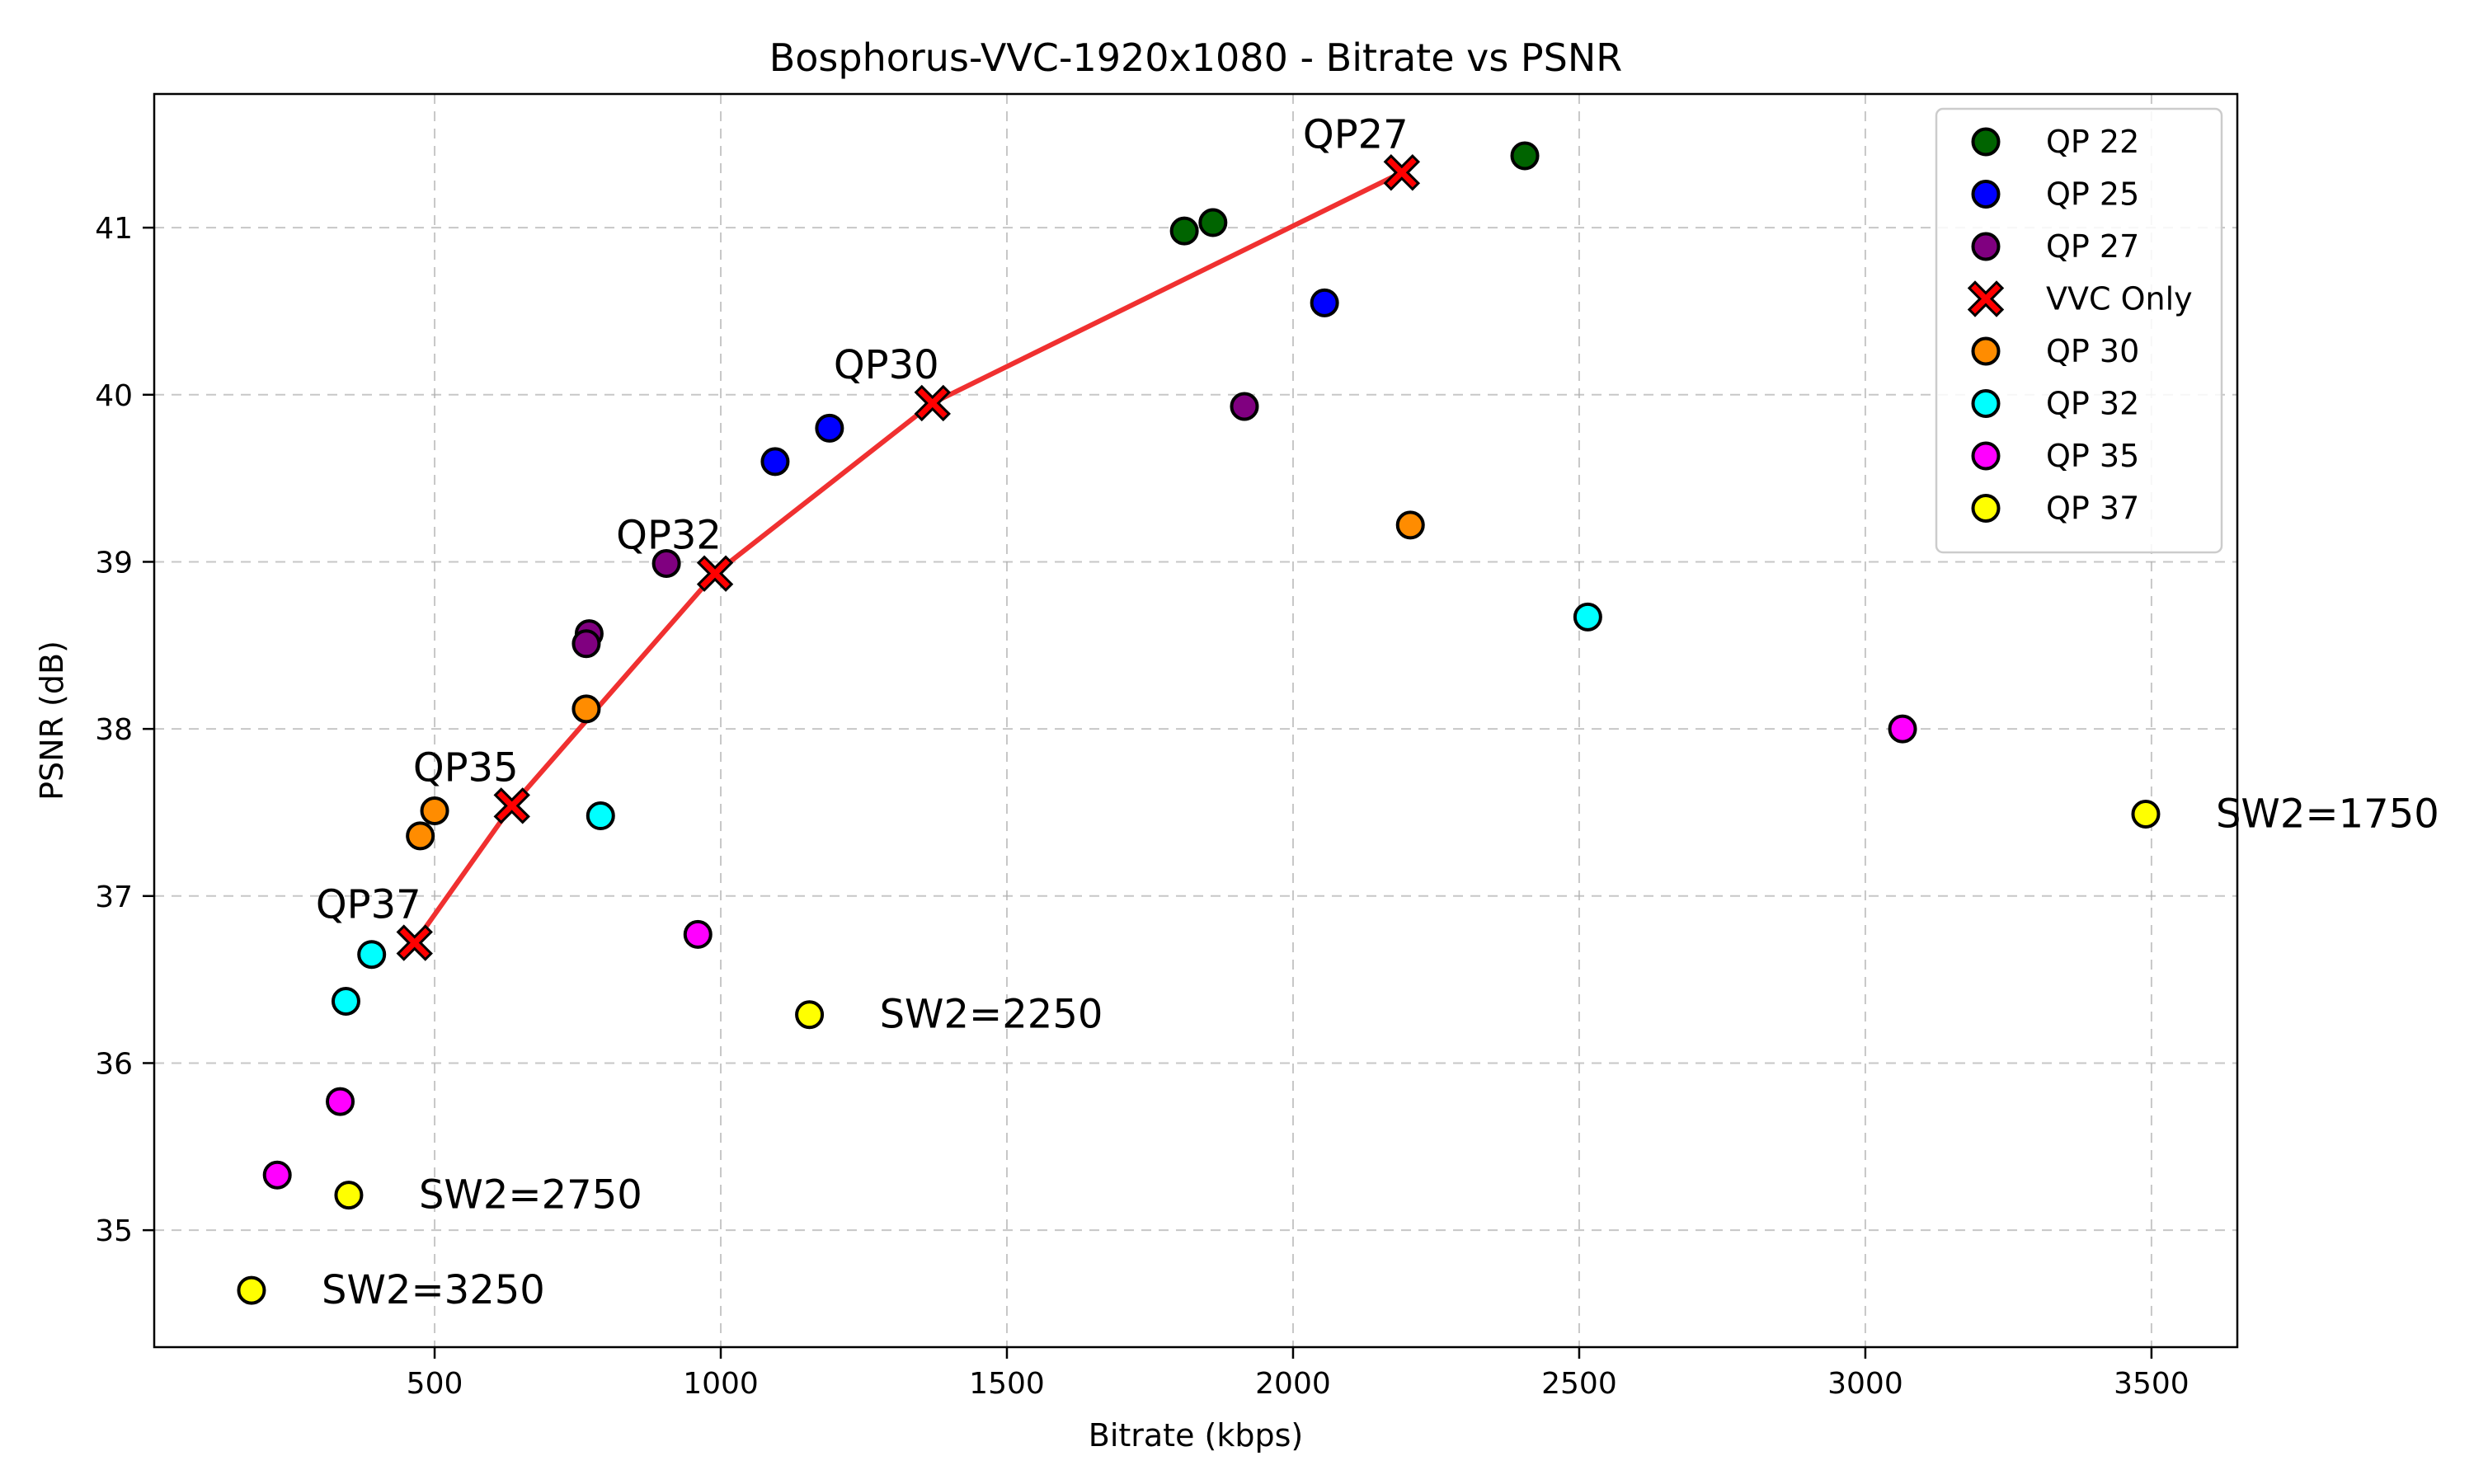 This screenshot has height=1484, width=2474. I want to click on annotation-label: QP32, so click(669, 536).